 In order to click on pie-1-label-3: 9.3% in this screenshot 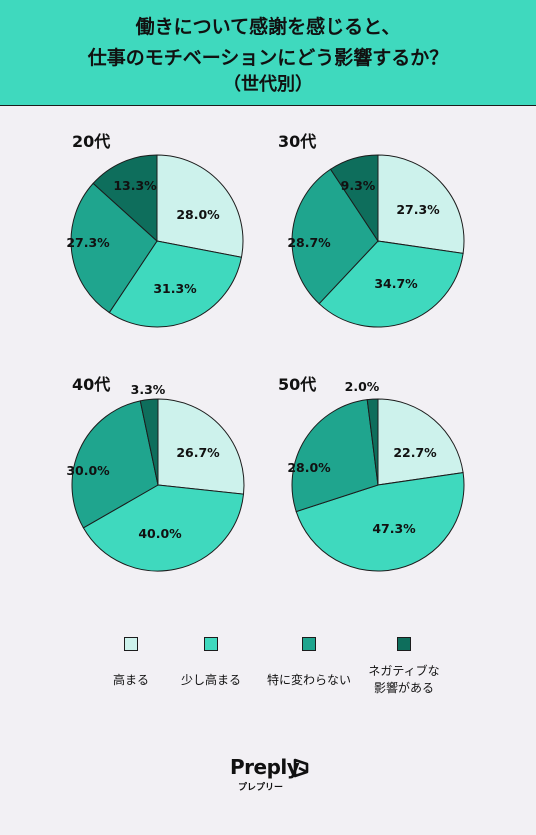, I will do `click(358, 185)`.